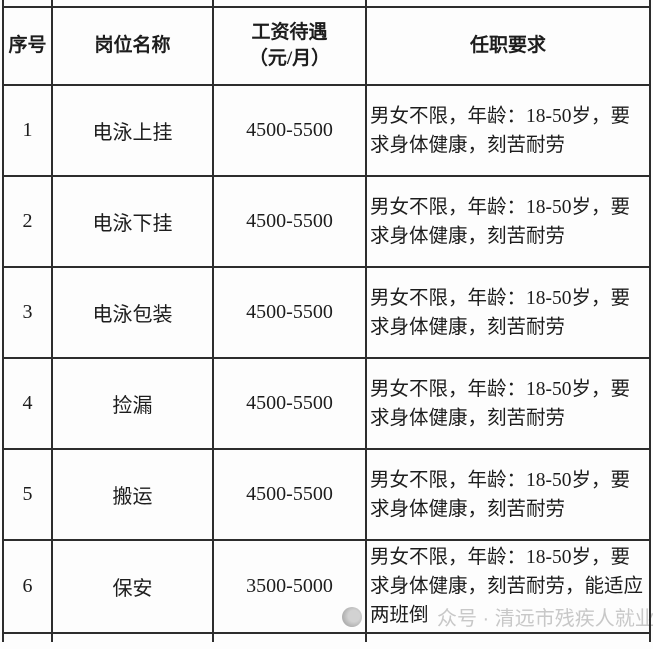 The width and height of the screenshot is (653, 649). What do you see at coordinates (289, 32) in the screenshot?
I see `header-salary-line1: 工资待遇` at bounding box center [289, 32].